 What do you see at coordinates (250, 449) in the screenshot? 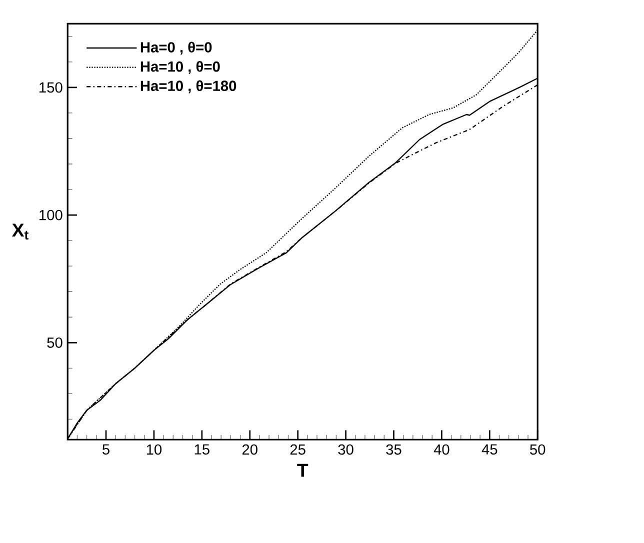
I see `x-tick-label: 20` at bounding box center [250, 449].